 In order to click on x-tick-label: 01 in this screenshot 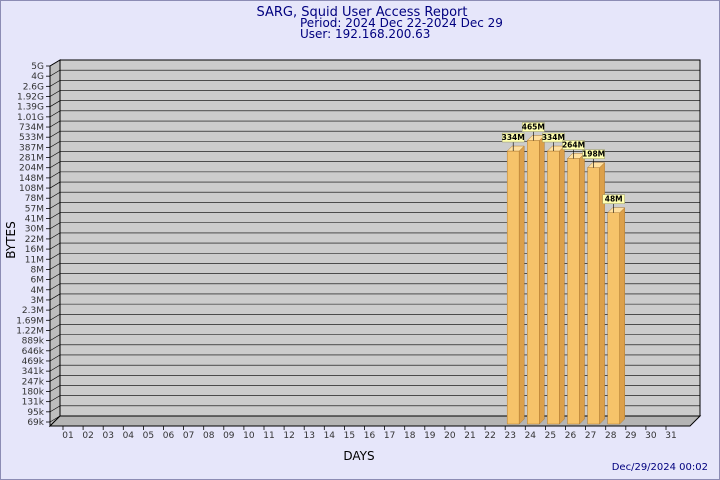, I will do `click(67, 436)`.